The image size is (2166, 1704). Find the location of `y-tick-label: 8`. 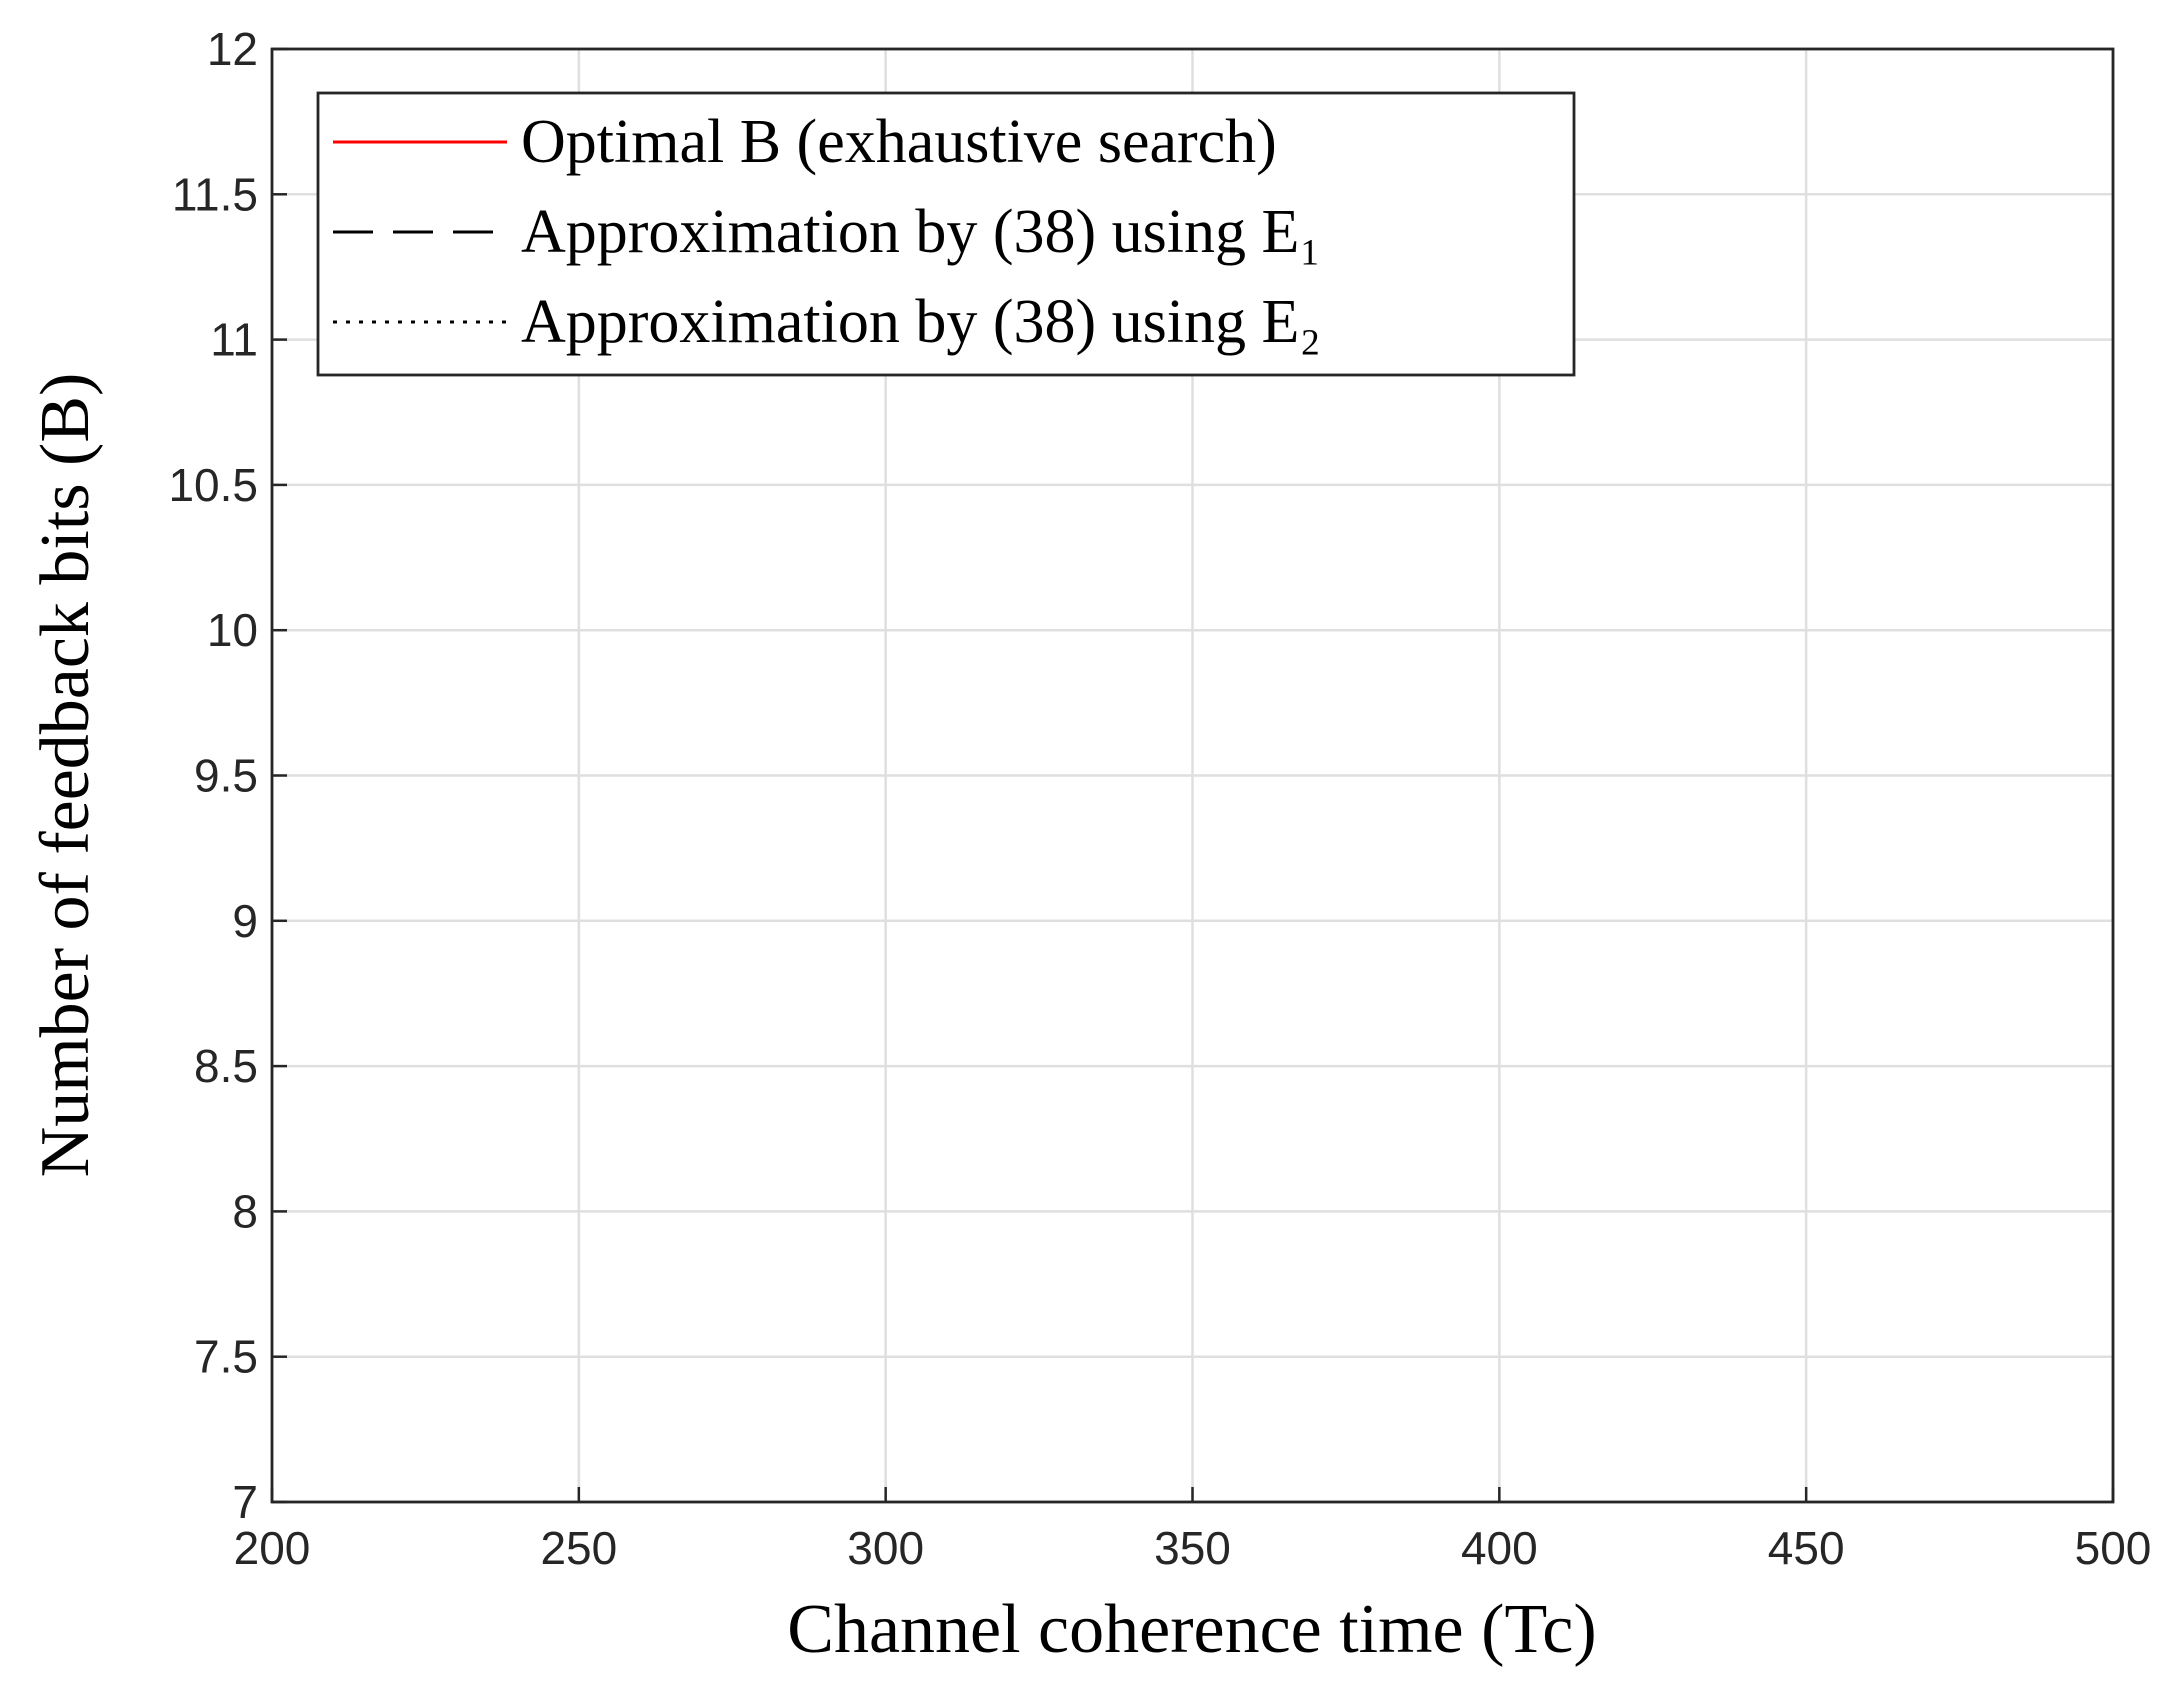

y-tick-label: 8 is located at coordinates (245, 1211).